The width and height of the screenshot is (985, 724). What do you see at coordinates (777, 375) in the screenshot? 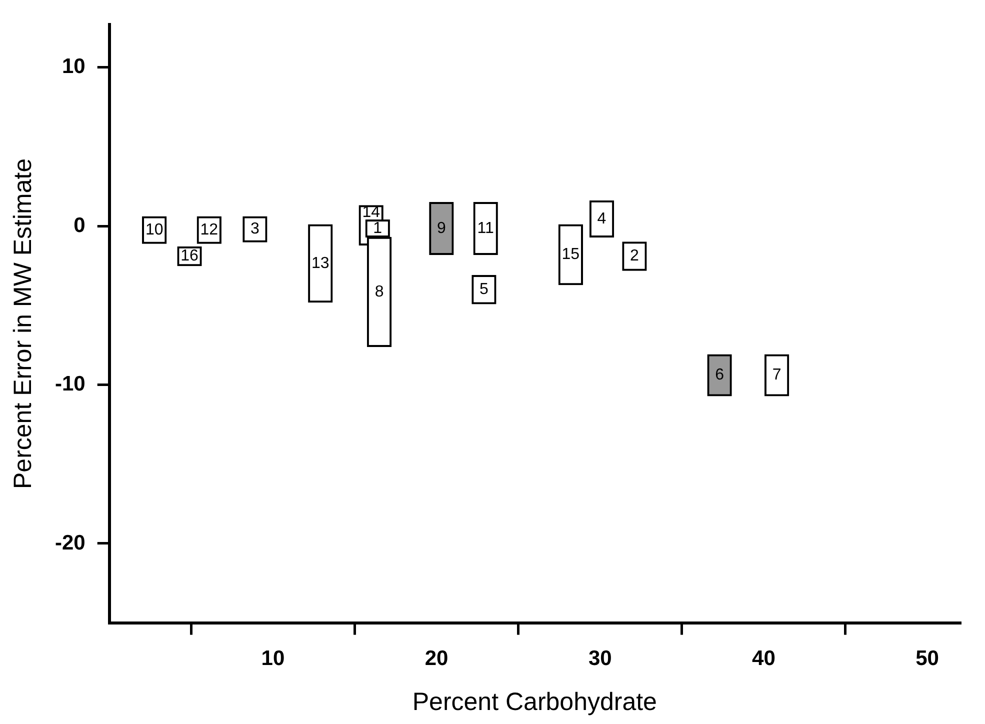
I see `annotation: 7` at bounding box center [777, 375].